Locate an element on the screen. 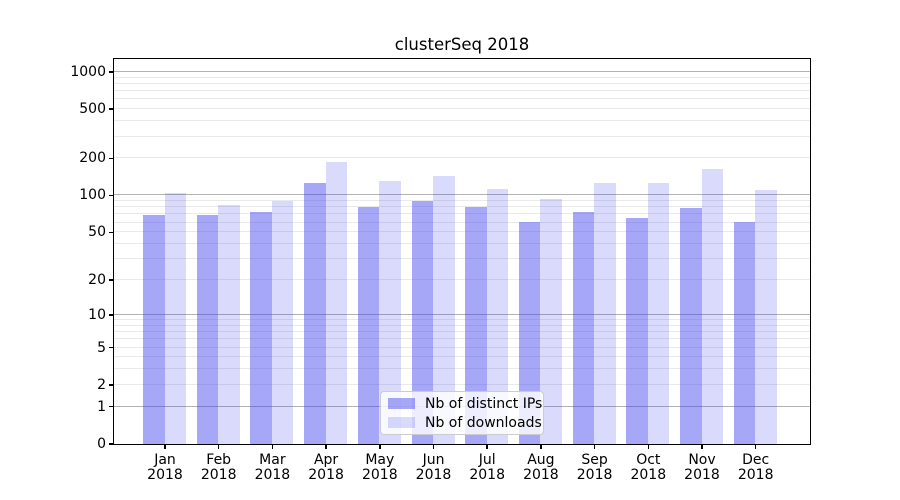  bar-feb-downloads is located at coordinates (229, 324).